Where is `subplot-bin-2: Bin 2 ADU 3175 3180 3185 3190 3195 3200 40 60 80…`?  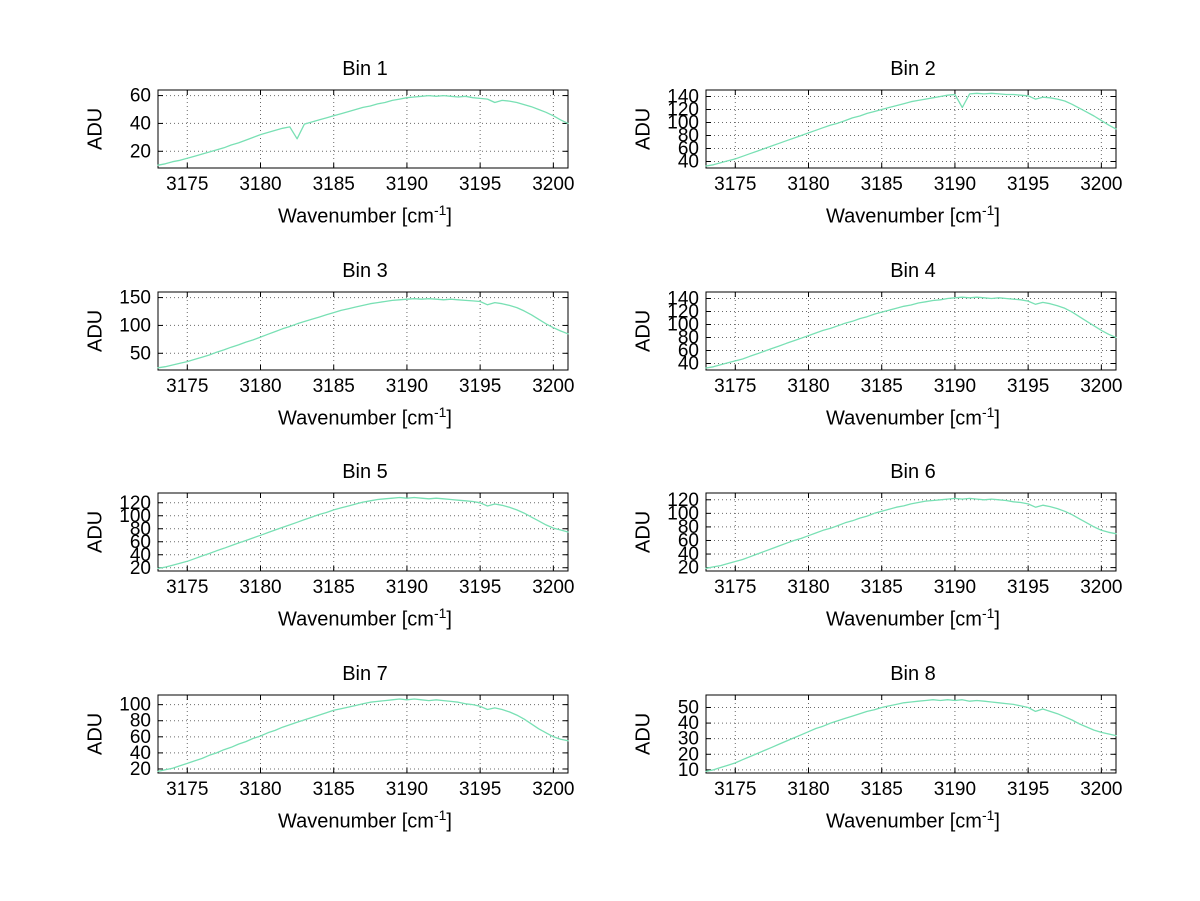
subplot-bin-2: Bin 2 ADU 3175 3180 3185 3190 3195 3200 40 60 80… is located at coordinates (879, 142).